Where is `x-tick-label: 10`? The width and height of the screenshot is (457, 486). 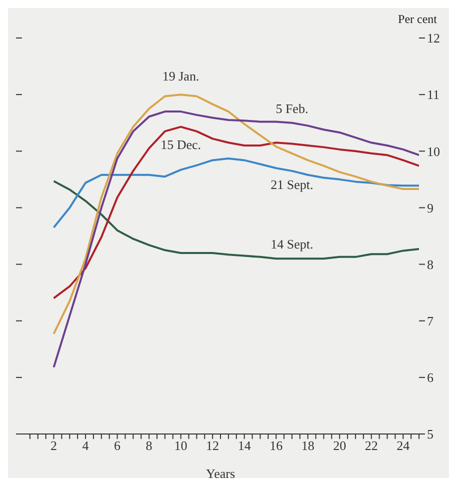
x-tick-label: 10 is located at coordinates (181, 446).